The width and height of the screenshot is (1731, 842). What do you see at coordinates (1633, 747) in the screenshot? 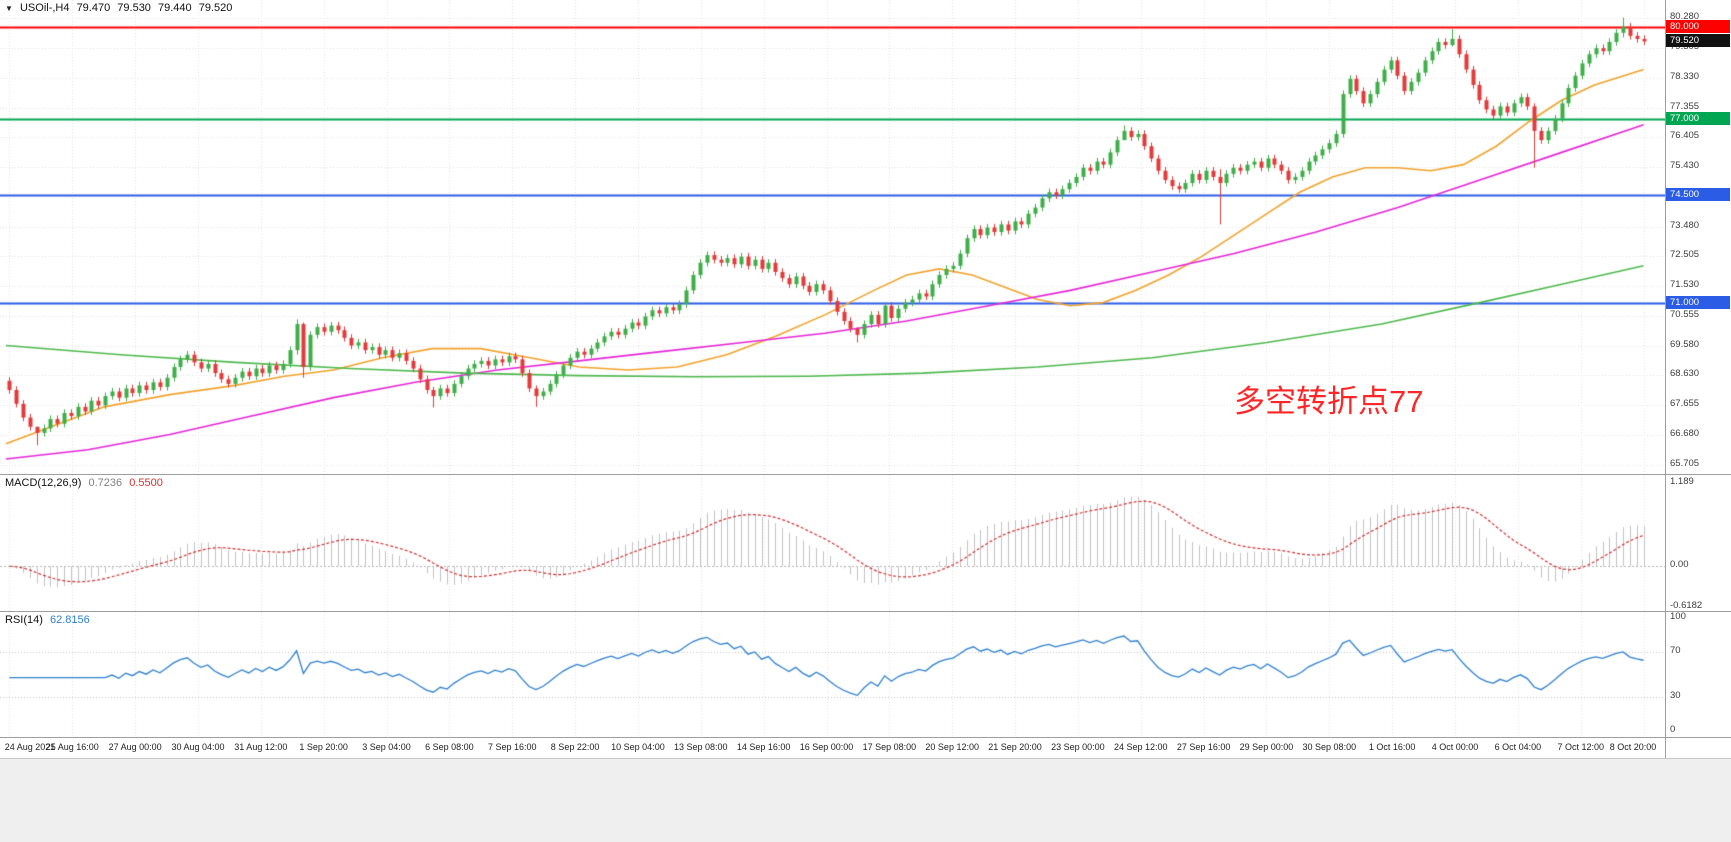
I see `time-axis-label: 8 Oct 20:00` at bounding box center [1633, 747].